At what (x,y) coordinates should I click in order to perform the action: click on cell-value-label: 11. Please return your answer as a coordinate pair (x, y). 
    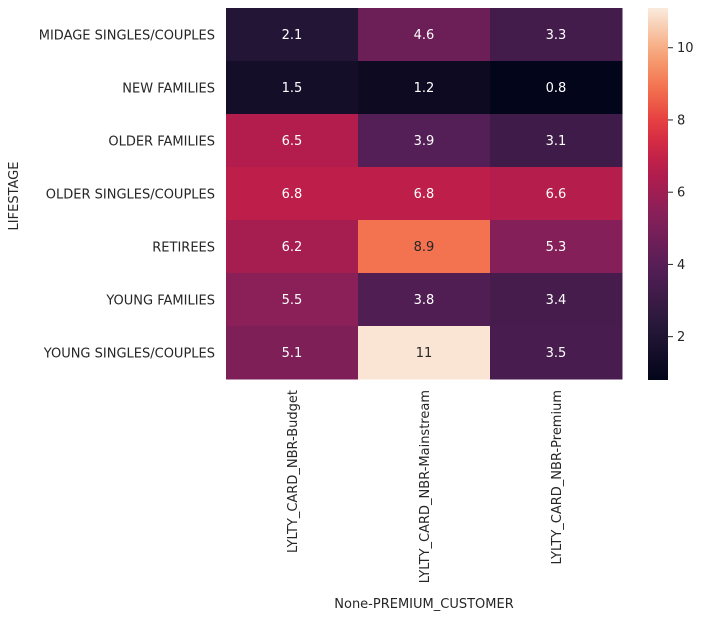
    Looking at the image, I should click on (424, 353).